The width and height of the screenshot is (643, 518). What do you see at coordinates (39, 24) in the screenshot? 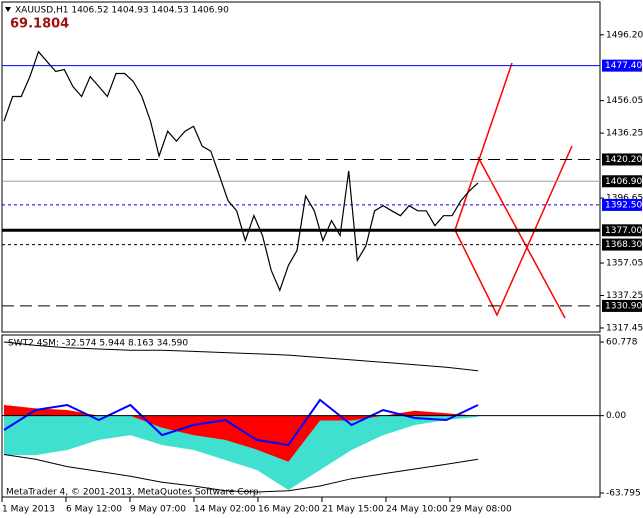
I see `indicator-value: 69.1804` at bounding box center [39, 24].